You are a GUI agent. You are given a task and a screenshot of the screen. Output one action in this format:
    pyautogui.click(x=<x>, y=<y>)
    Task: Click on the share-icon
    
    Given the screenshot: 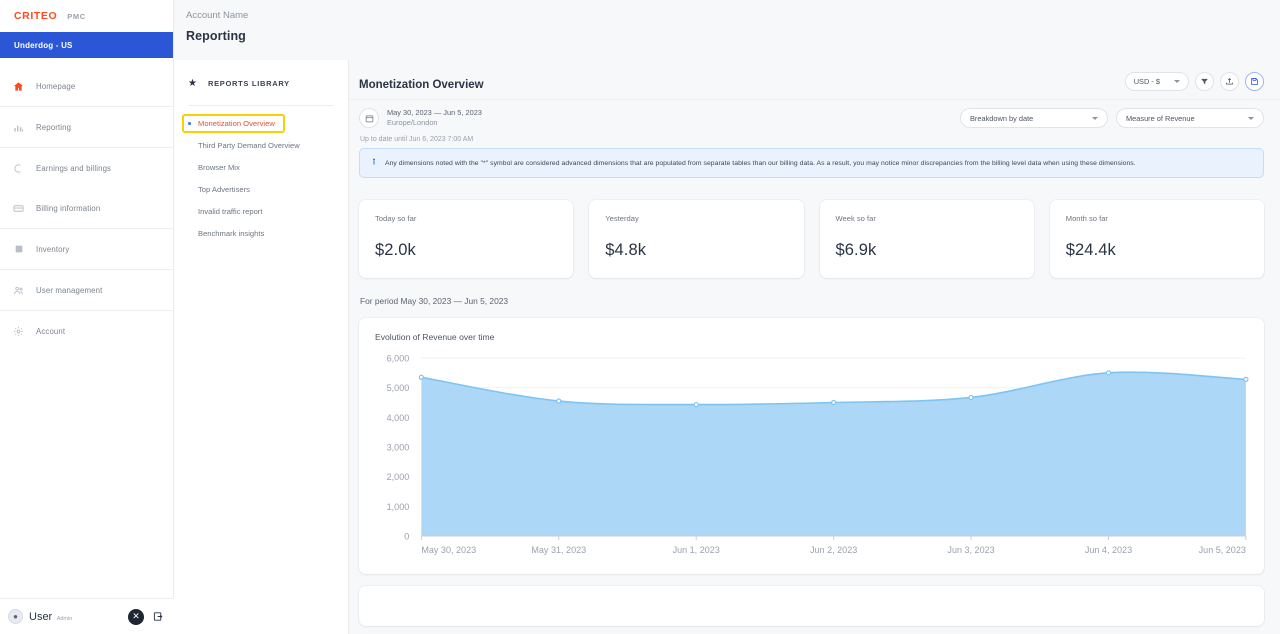 What is the action you would take?
    pyautogui.click(x=1229, y=82)
    